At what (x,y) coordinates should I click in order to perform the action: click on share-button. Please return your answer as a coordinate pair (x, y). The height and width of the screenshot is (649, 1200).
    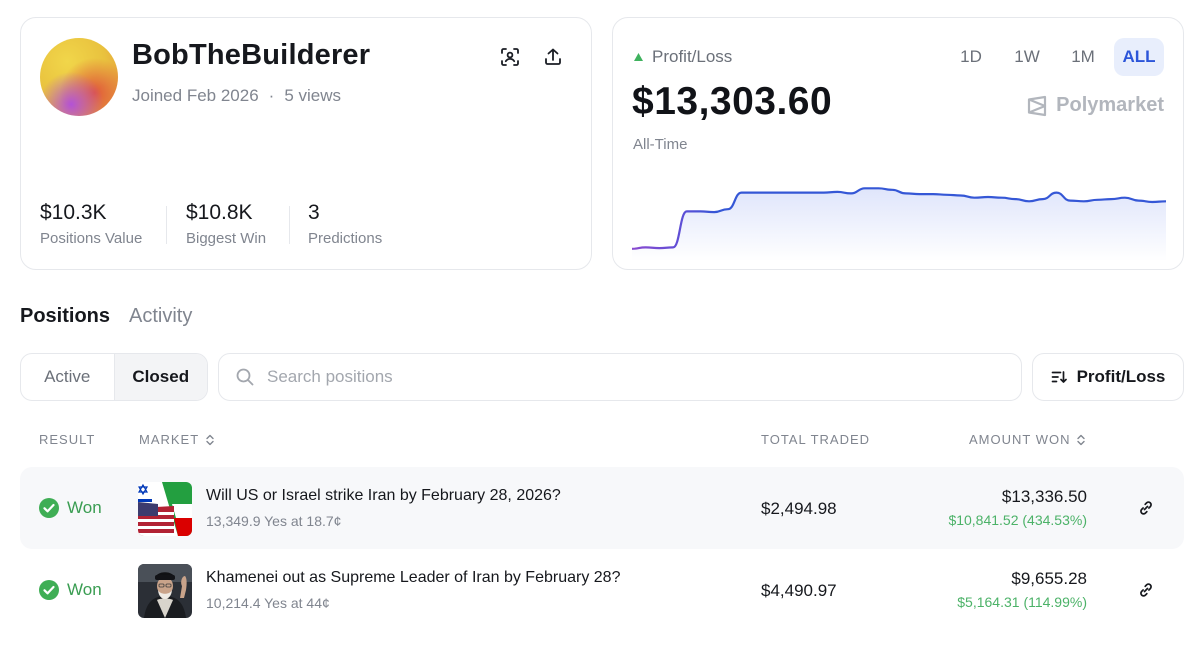
    Looking at the image, I should click on (553, 57).